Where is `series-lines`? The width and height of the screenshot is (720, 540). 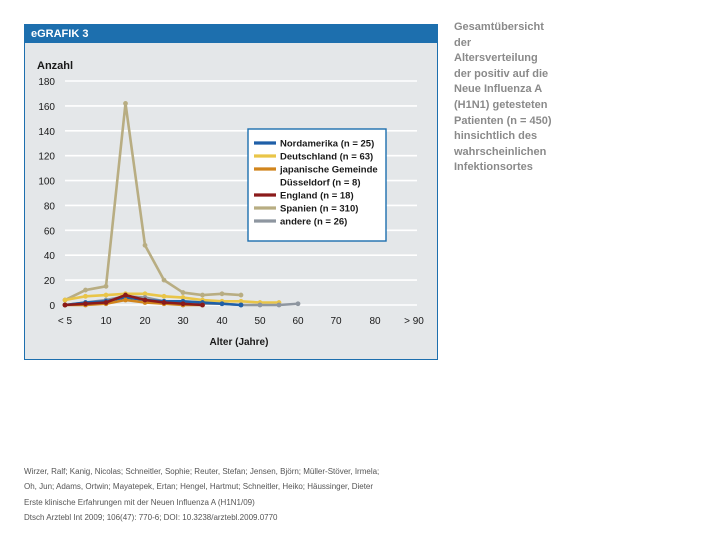 series-lines is located at coordinates (181, 204).